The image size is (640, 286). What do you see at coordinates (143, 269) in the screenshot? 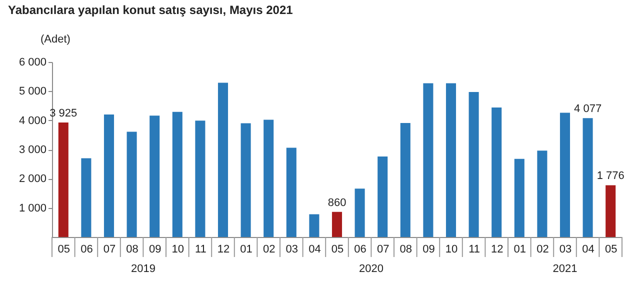
I see `text: 2019` at bounding box center [143, 269].